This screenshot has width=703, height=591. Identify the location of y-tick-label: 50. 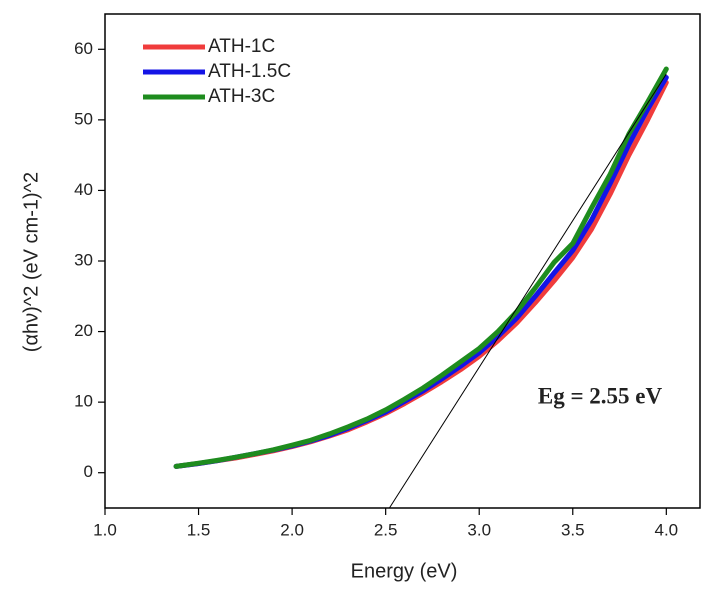
(83, 118).